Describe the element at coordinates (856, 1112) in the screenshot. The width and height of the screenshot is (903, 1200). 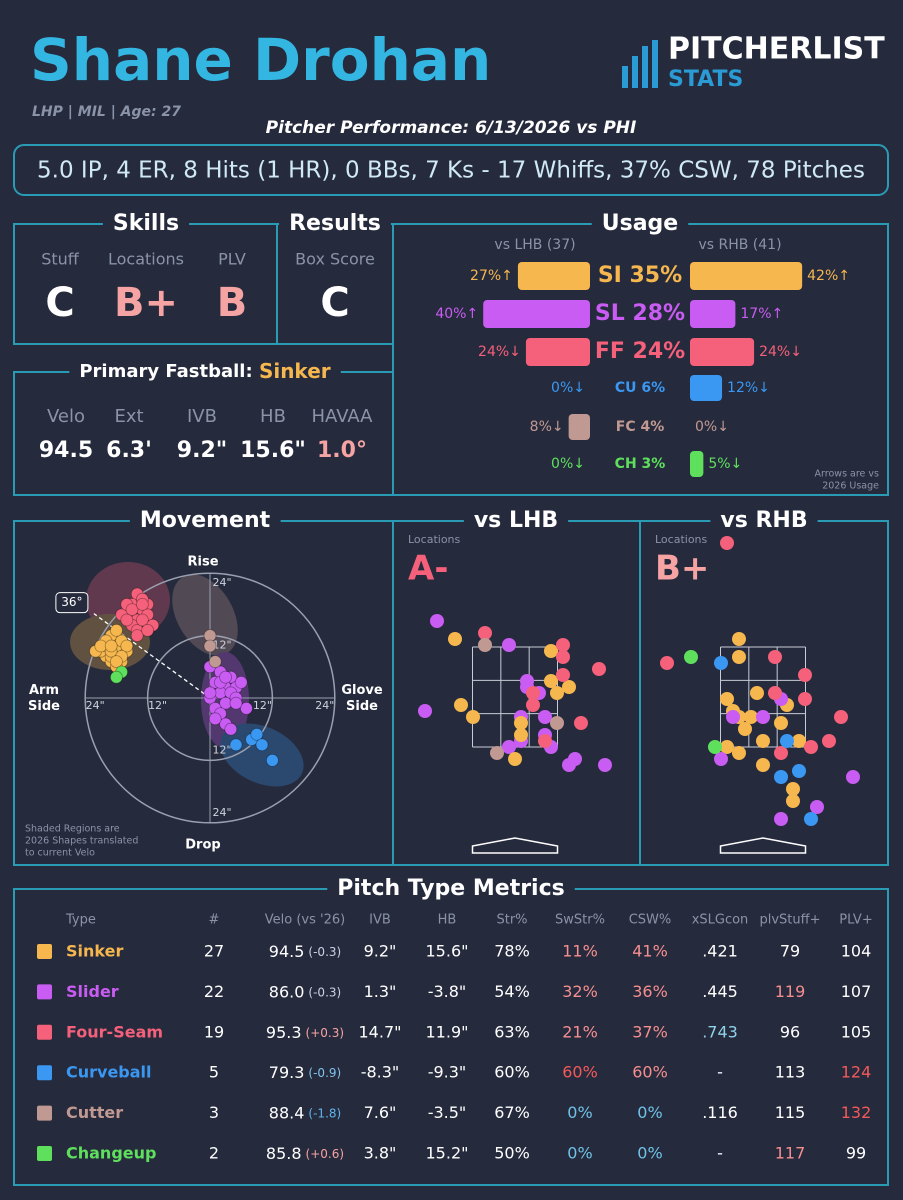
I see `table-cell: 132` at that location.